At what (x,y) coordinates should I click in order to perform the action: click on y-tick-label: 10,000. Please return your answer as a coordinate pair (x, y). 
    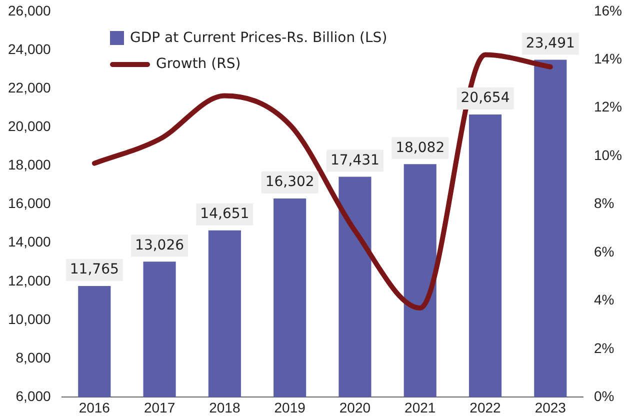
    Looking at the image, I should click on (30, 318).